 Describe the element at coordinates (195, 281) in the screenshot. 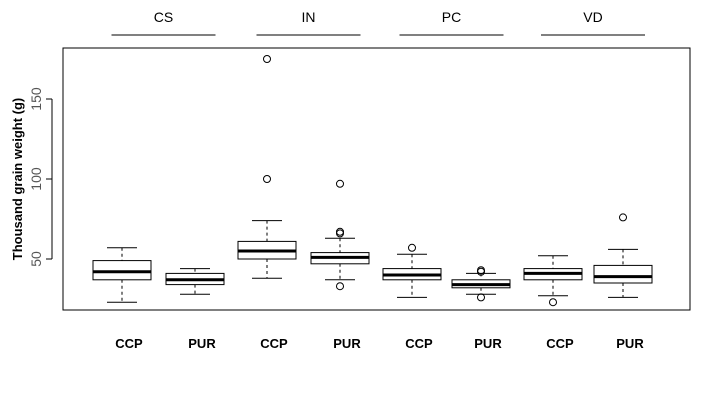

I see `box-cs-pur` at that location.